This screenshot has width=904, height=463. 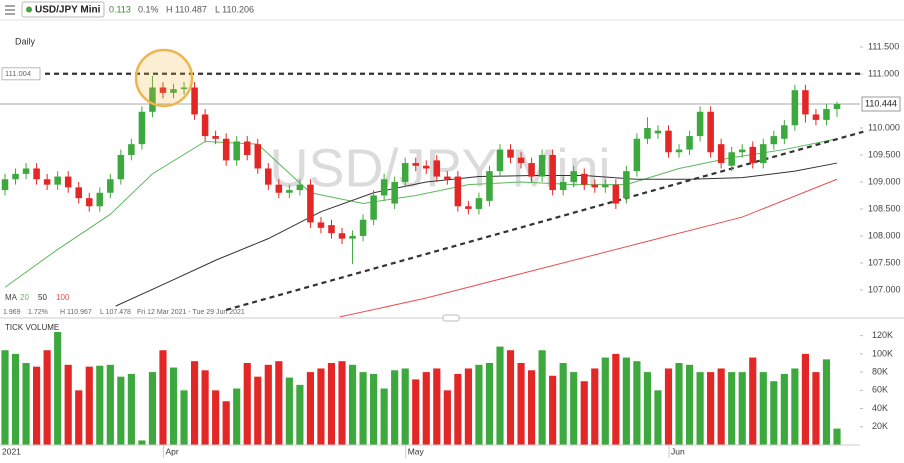 I want to click on highlight-circle, so click(x=164, y=78).